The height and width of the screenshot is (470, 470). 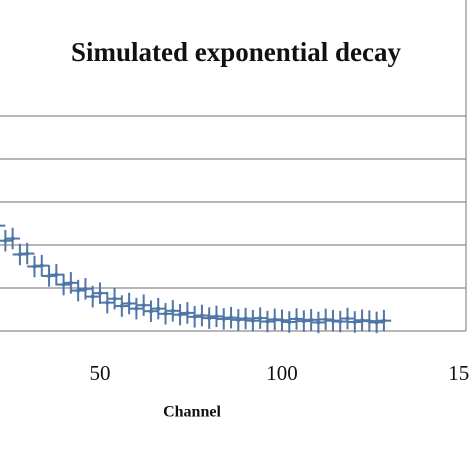 What do you see at coordinates (459, 373) in the screenshot?
I see `x-tick-label: 150` at bounding box center [459, 373].